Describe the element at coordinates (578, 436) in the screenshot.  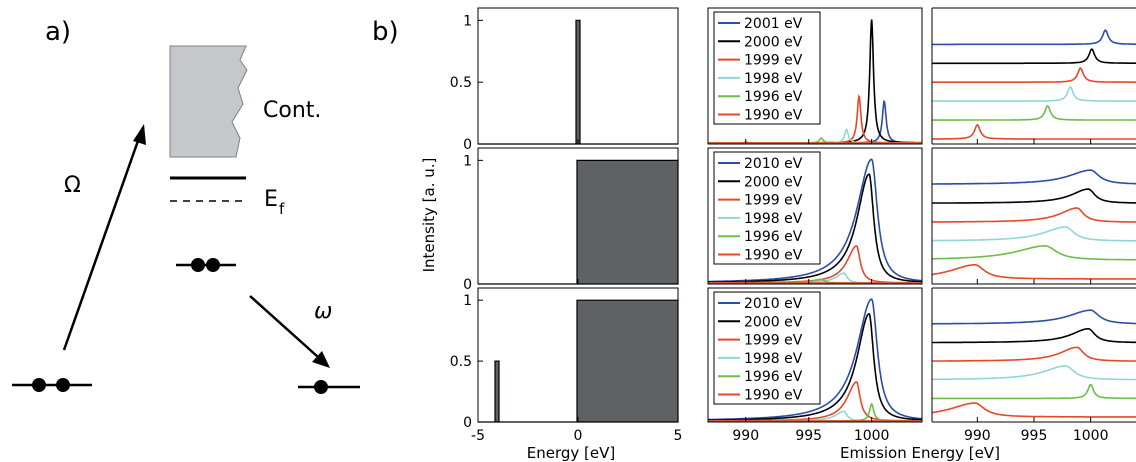
I see `x-tick-label: 0` at that location.